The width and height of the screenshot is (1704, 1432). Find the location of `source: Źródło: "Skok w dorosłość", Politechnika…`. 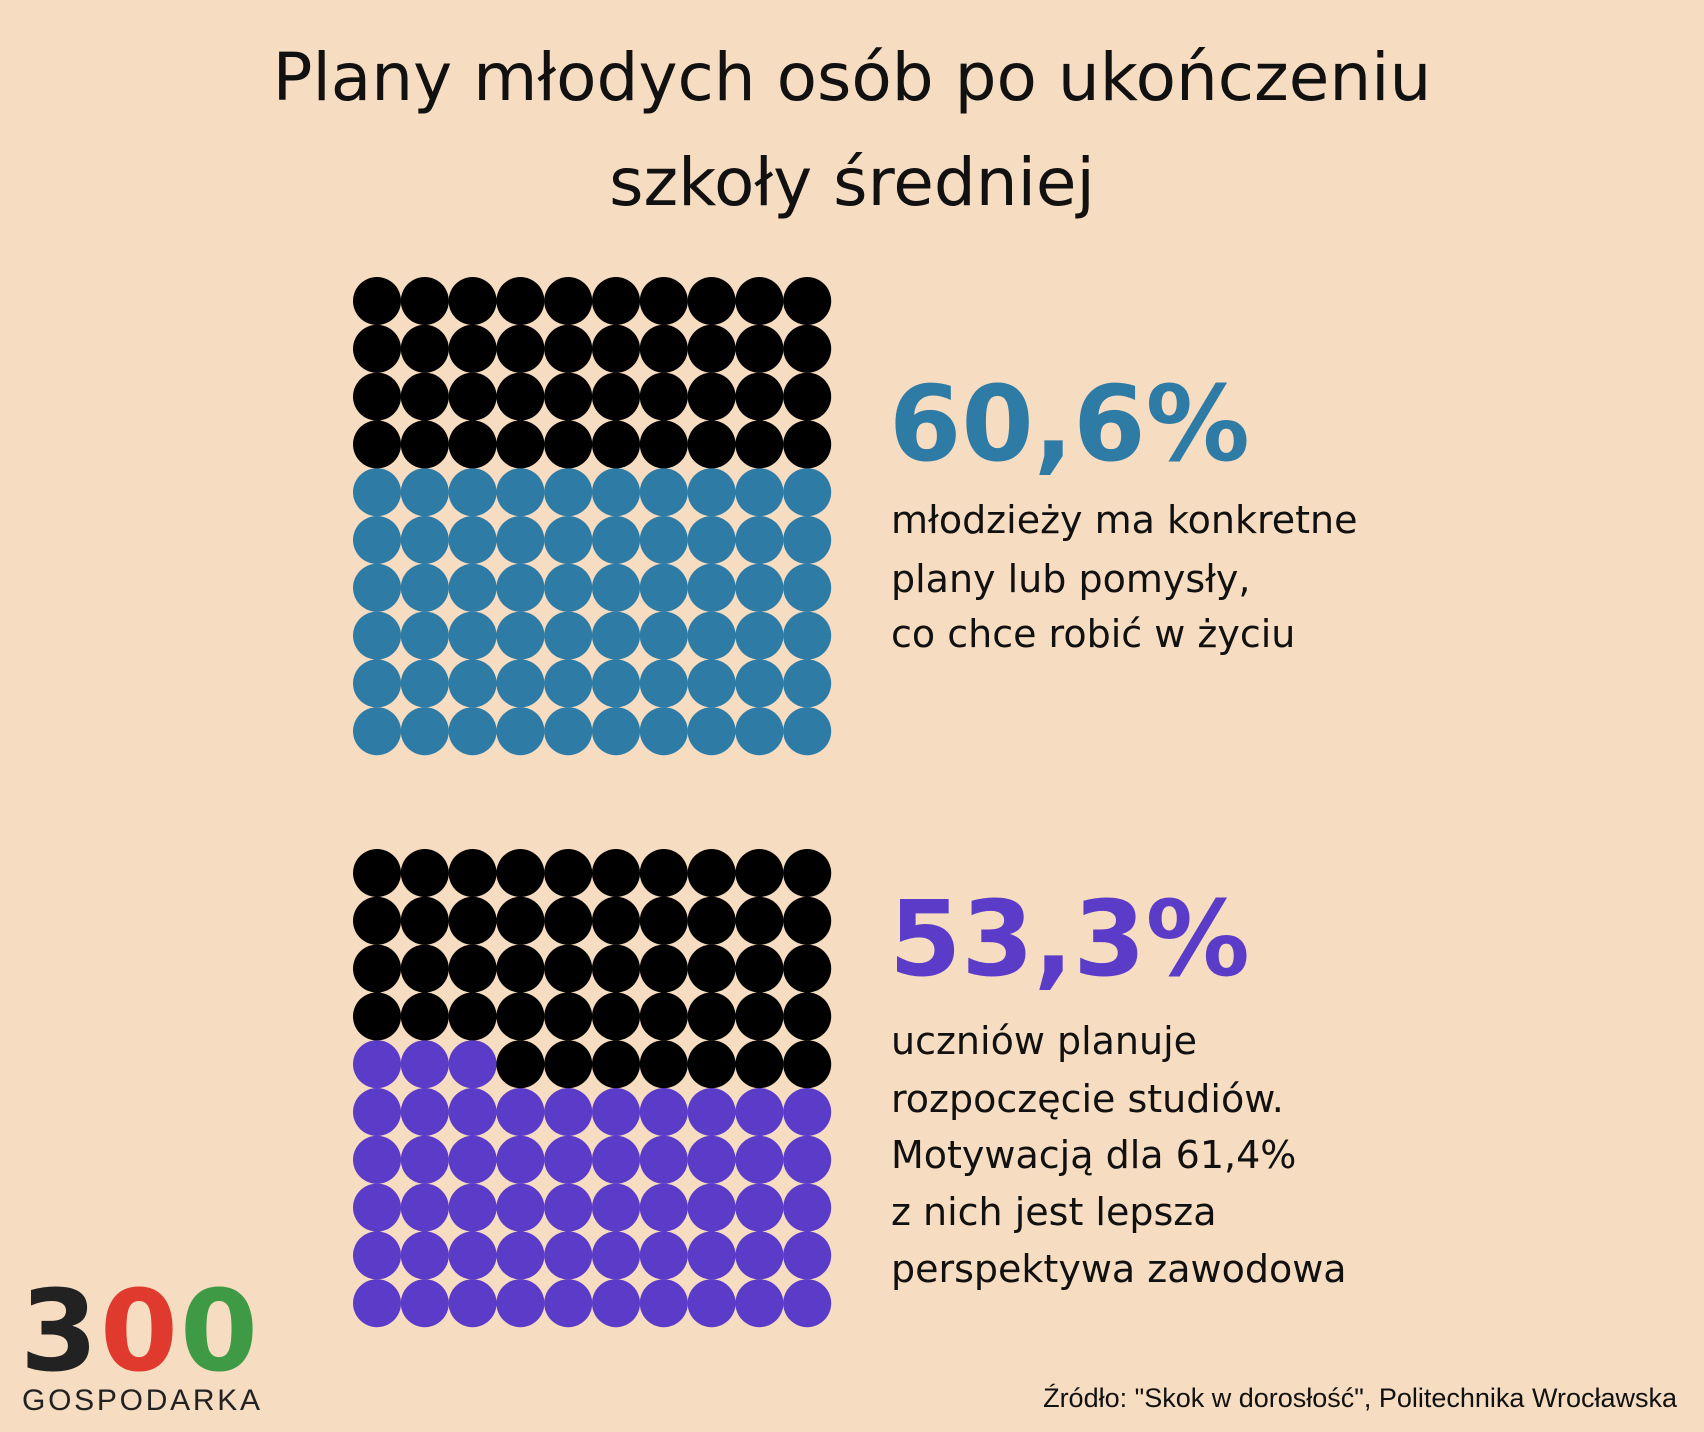

source: Źródło: "Skok w dorosłość", Politechnika… is located at coordinates (1360, 1398).